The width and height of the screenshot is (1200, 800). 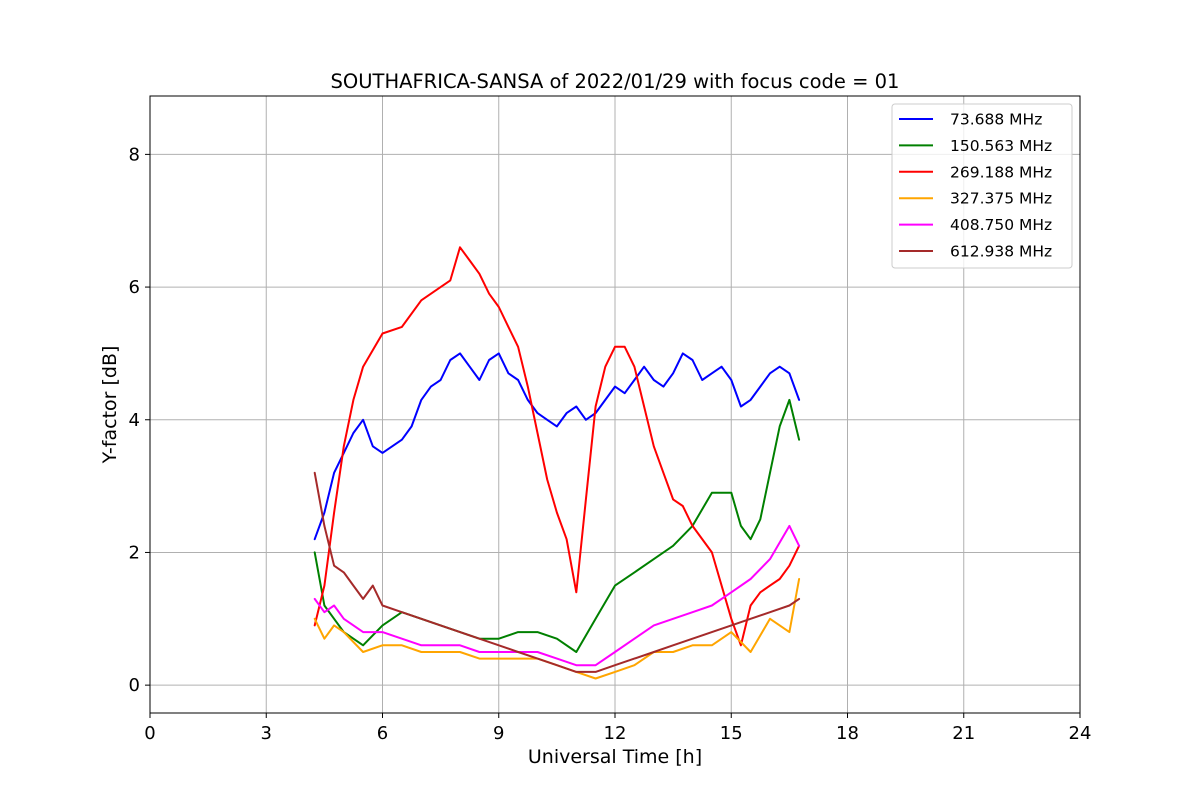 I want to click on y-axis-label: Y-factor [dB], so click(x=110, y=405).